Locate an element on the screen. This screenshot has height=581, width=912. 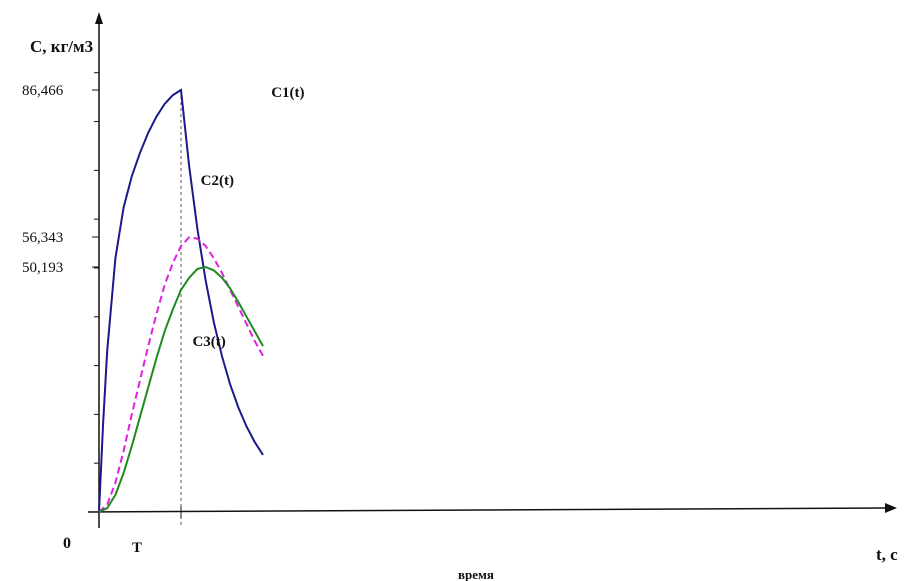
y-tick-label: 50,193 is located at coordinates (42, 268).